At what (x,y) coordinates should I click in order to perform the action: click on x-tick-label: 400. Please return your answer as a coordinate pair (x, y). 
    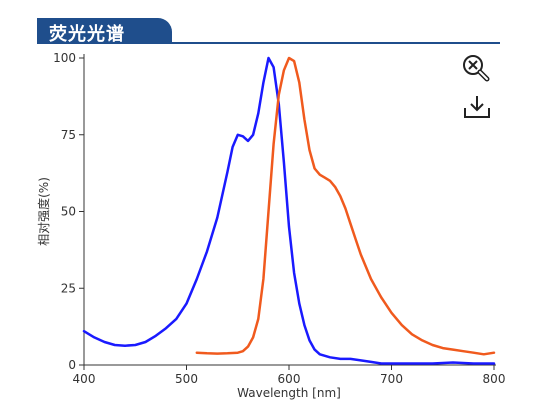
    Looking at the image, I should click on (84, 379).